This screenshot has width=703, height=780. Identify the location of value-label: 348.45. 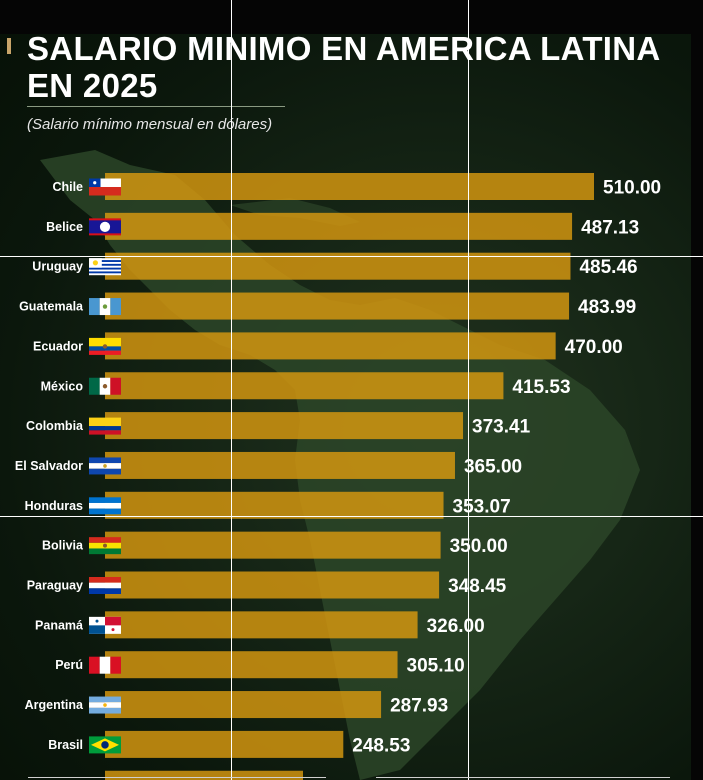
(477, 586).